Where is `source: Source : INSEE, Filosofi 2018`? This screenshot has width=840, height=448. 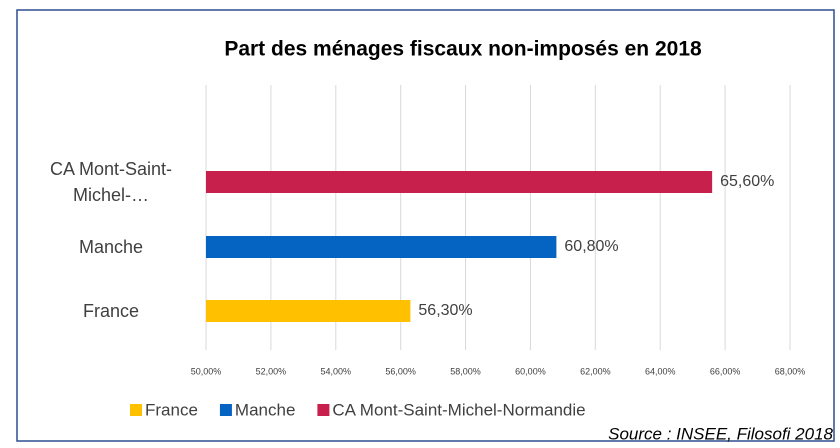 source: Source : INSEE, Filosofi 2018 is located at coordinates (720, 433).